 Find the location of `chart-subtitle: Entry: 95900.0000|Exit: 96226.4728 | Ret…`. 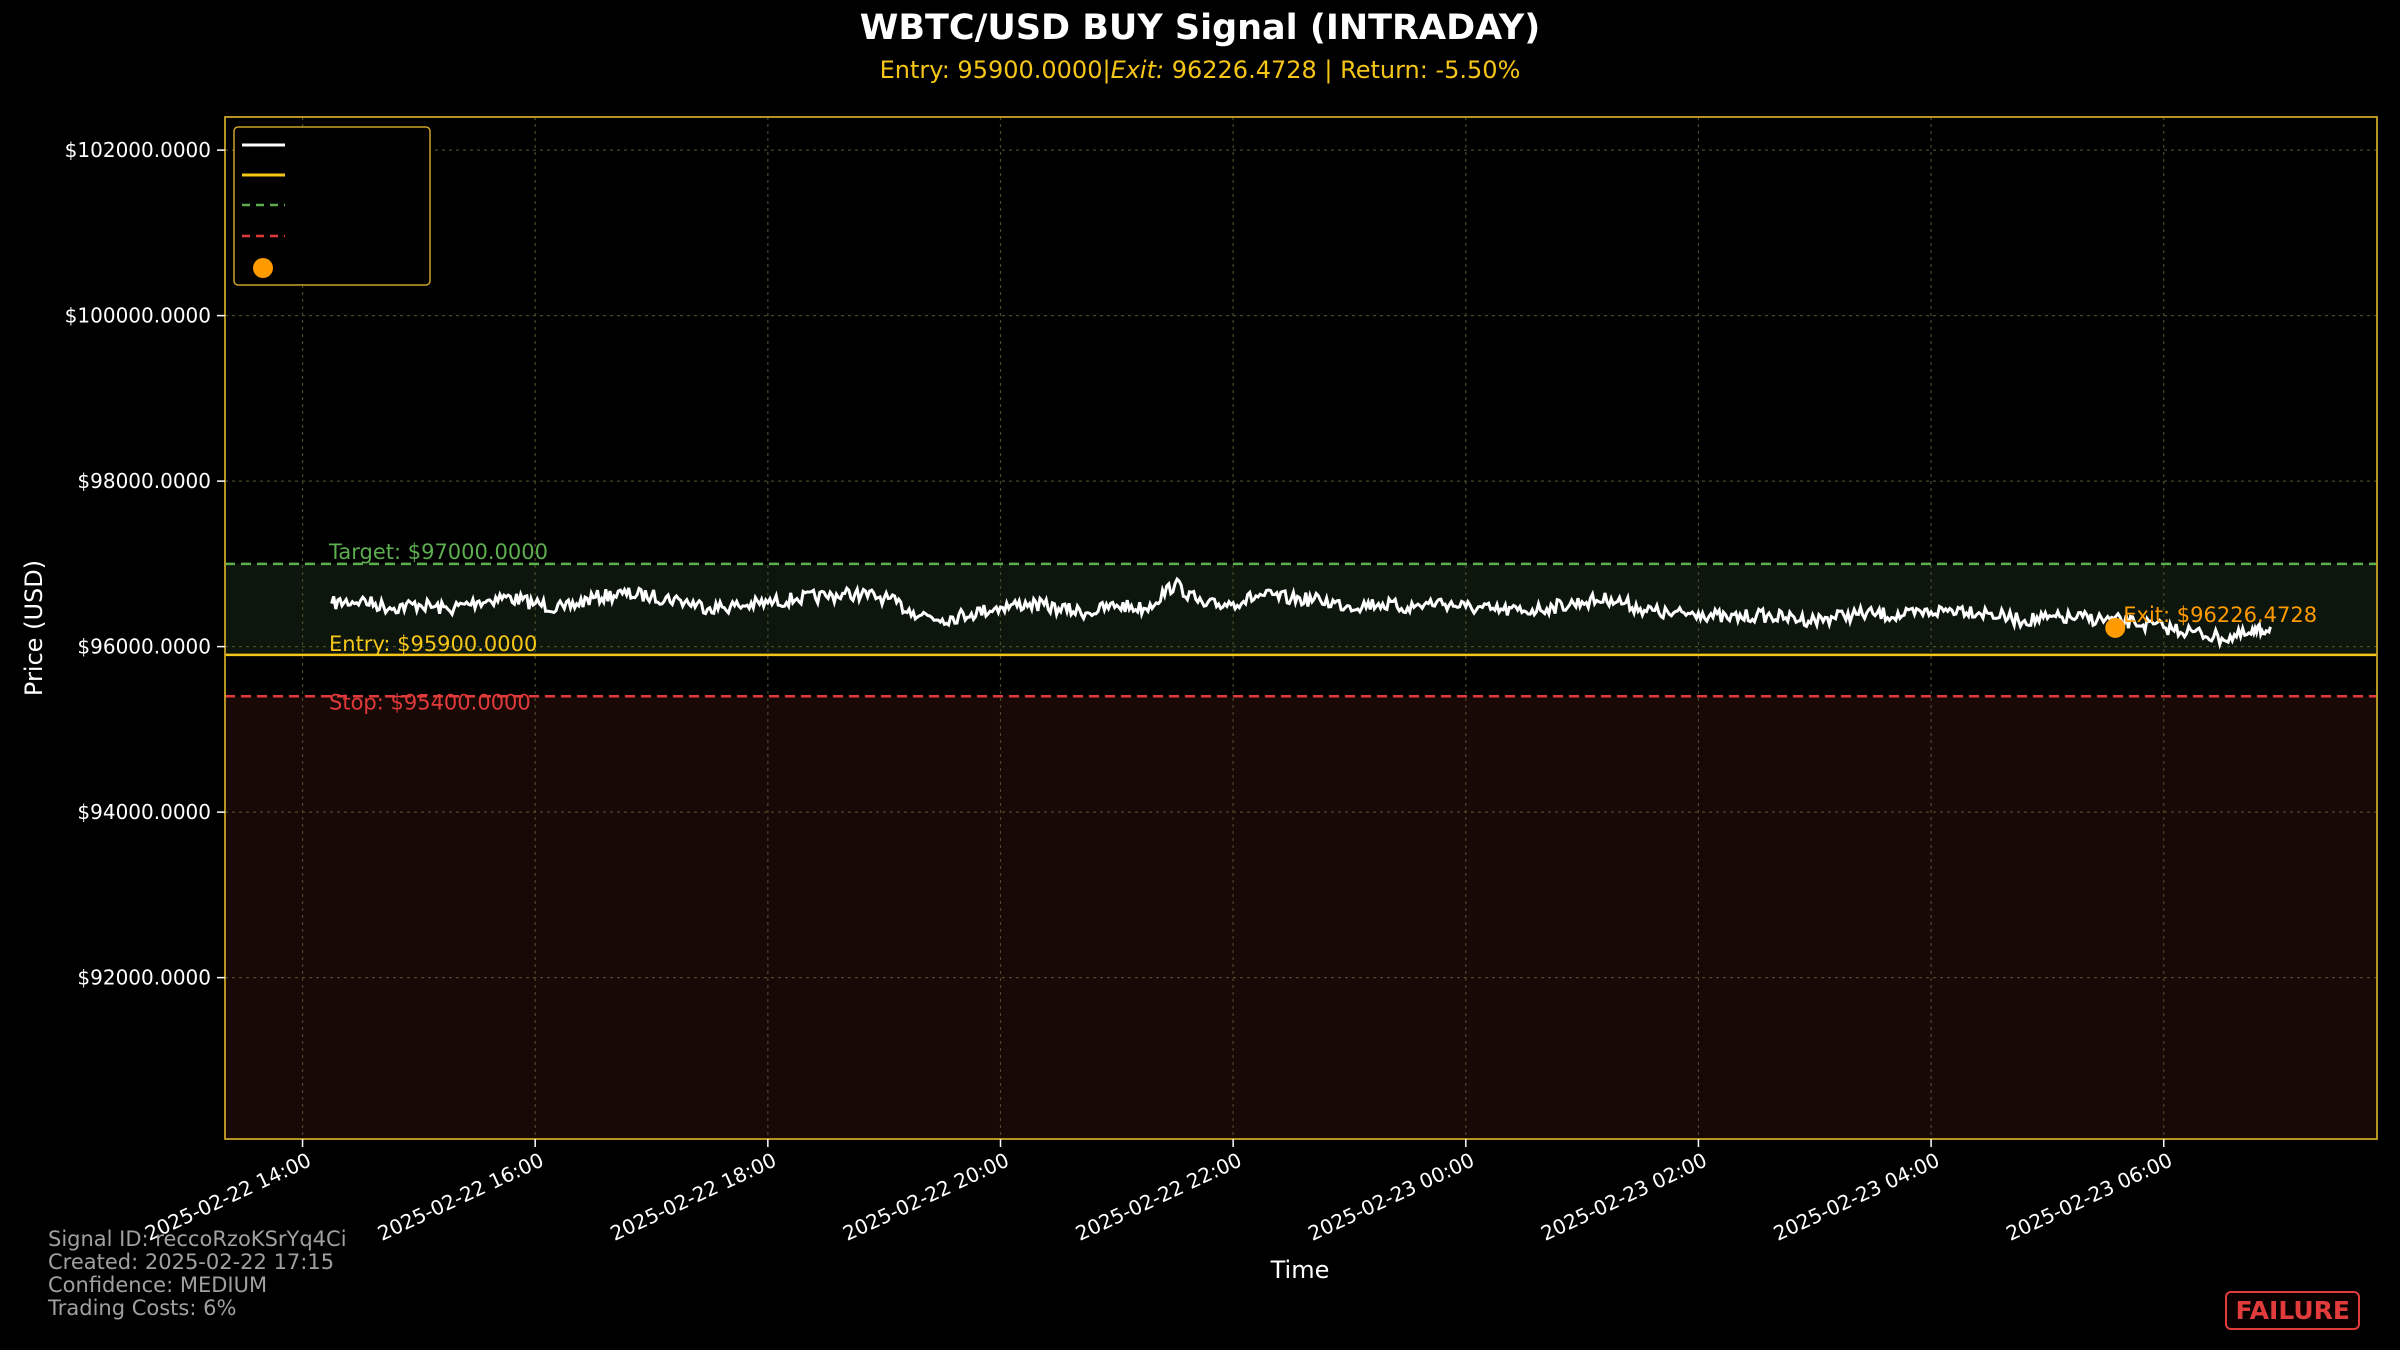

chart-subtitle: Entry: 95900.0000|Exit: 96226.4728 | Ret… is located at coordinates (1200, 70).